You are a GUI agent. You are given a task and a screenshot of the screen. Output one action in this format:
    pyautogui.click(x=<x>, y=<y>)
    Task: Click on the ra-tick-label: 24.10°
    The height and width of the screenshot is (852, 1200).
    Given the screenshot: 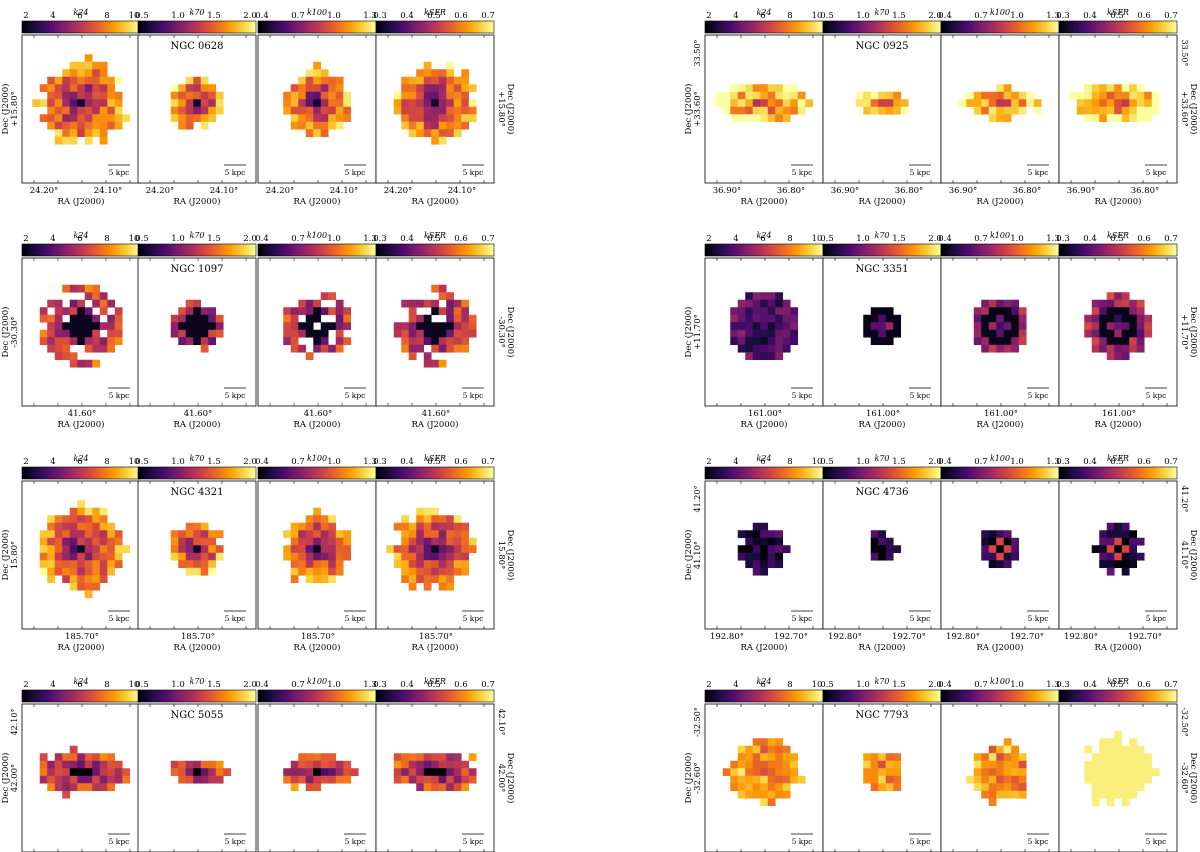 What is the action you would take?
    pyautogui.click(x=108, y=191)
    